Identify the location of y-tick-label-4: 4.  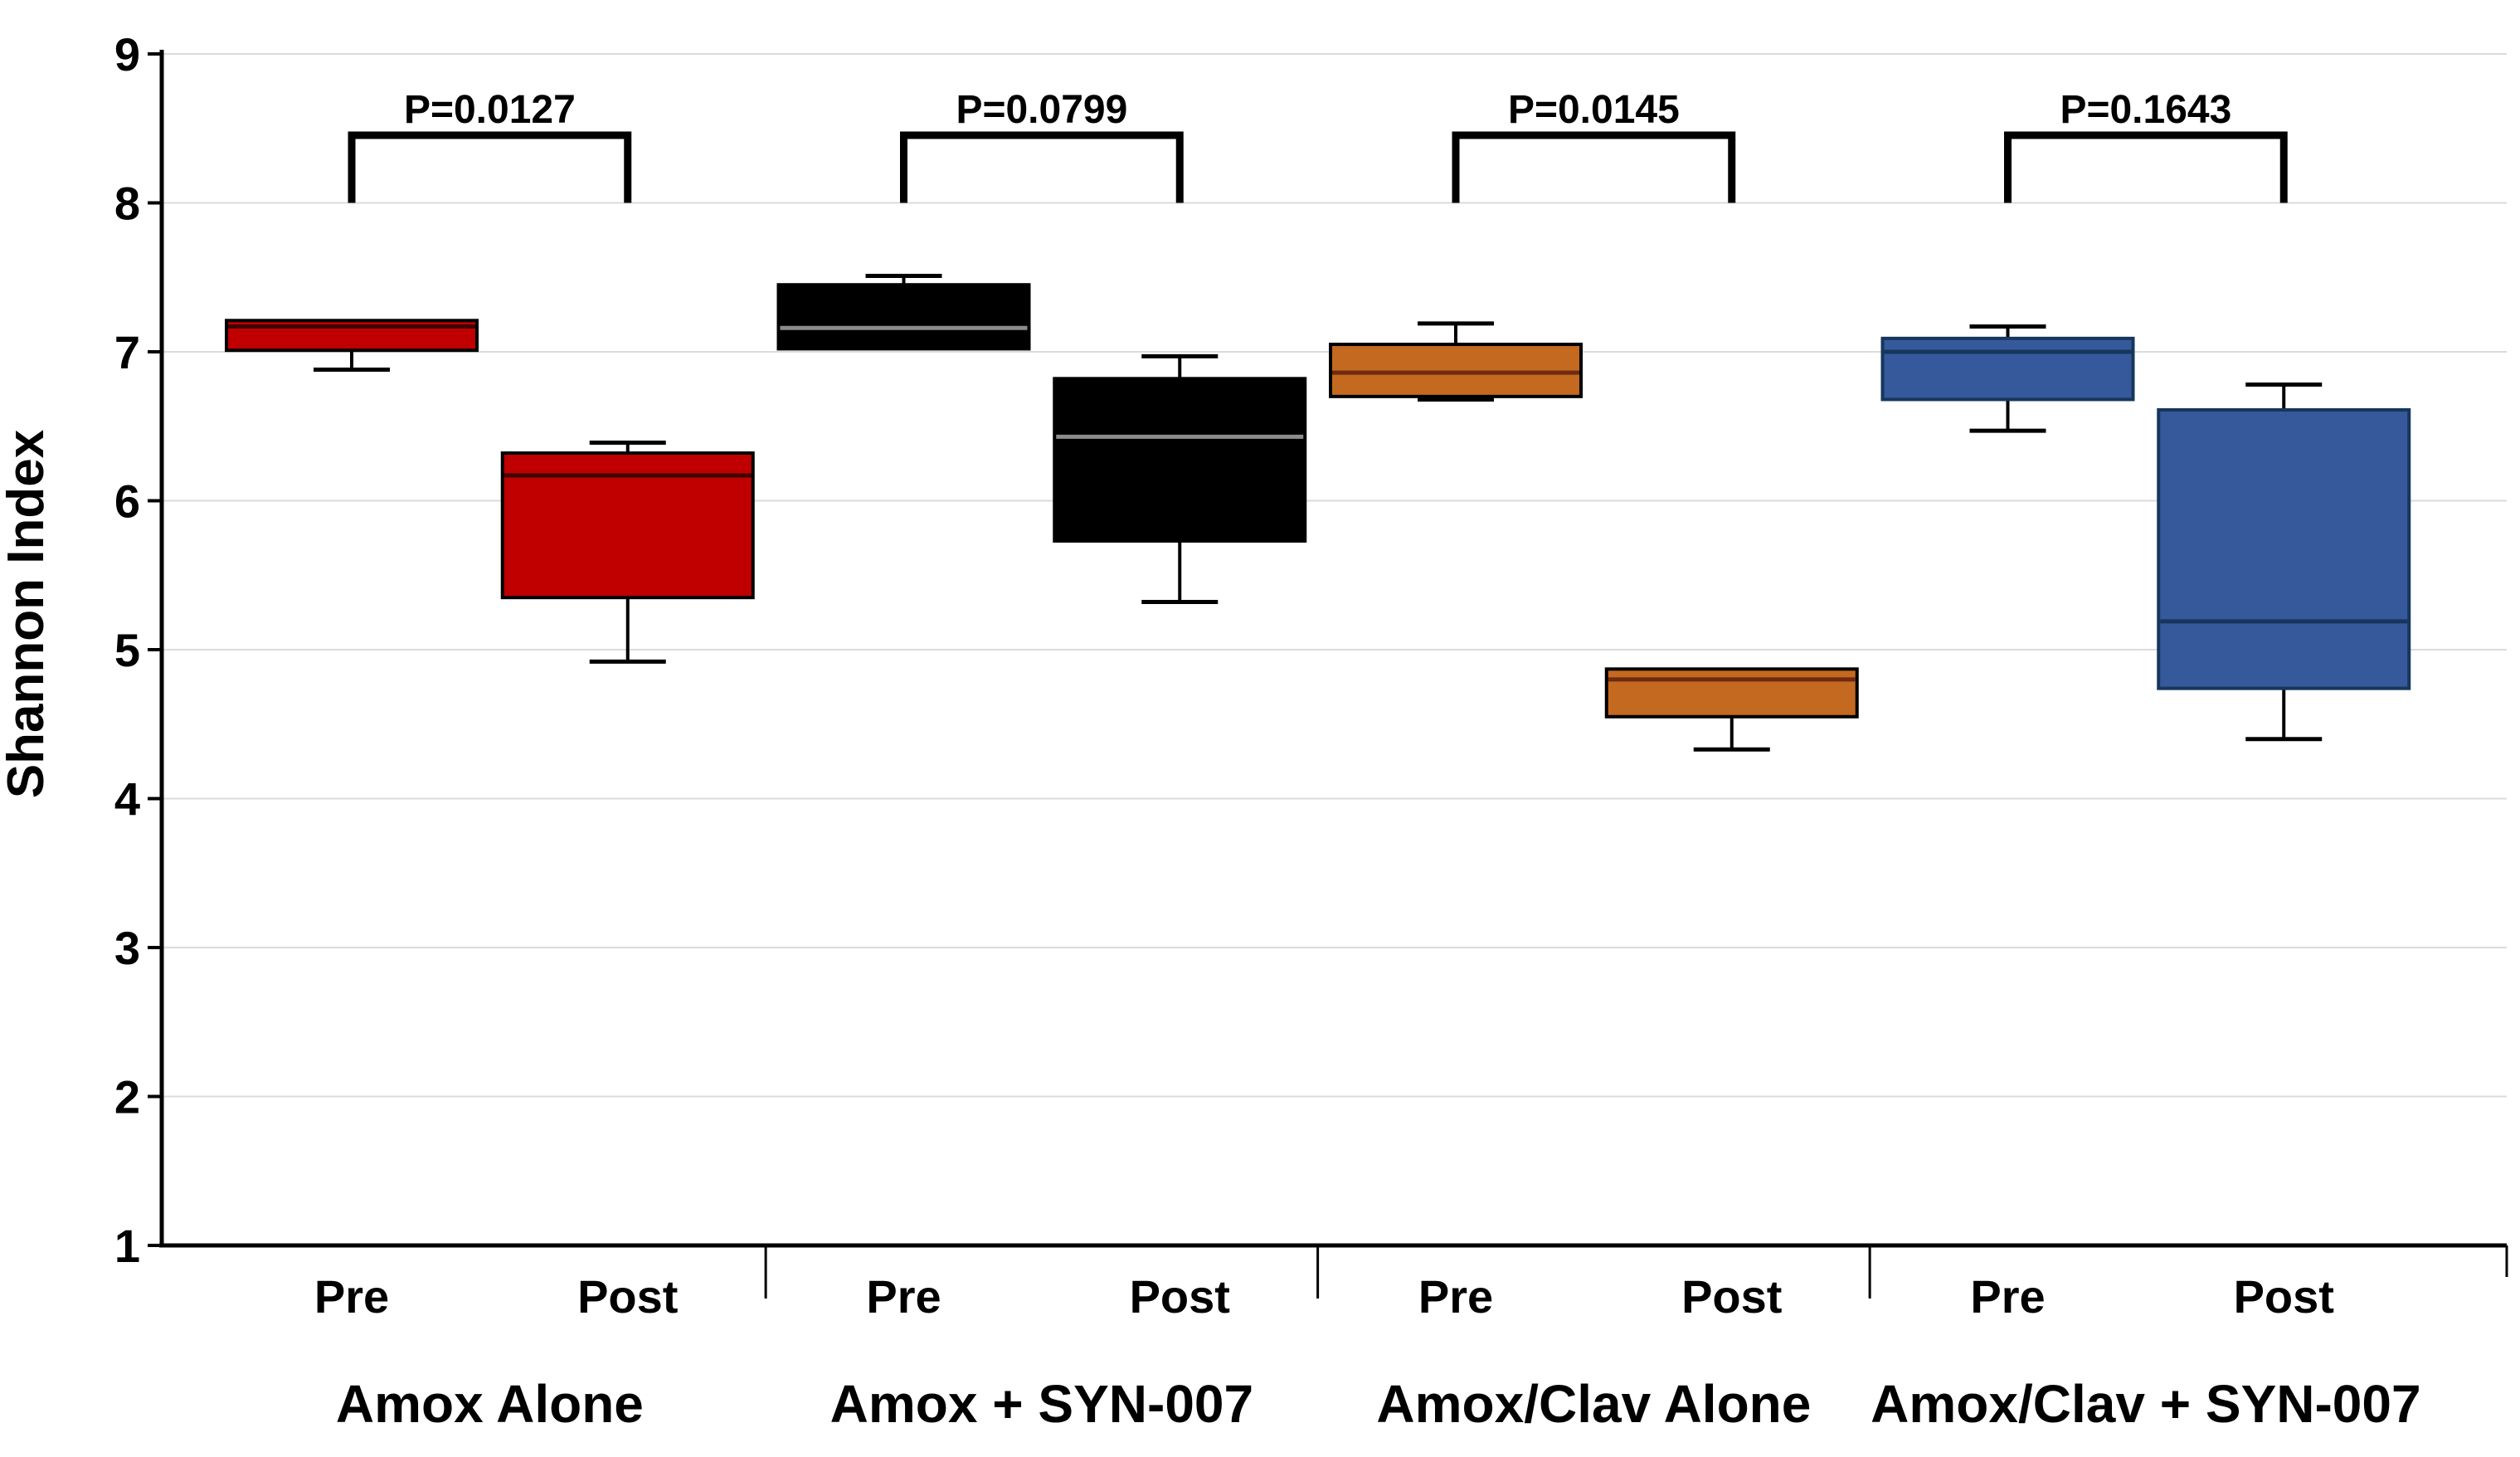
(127, 800).